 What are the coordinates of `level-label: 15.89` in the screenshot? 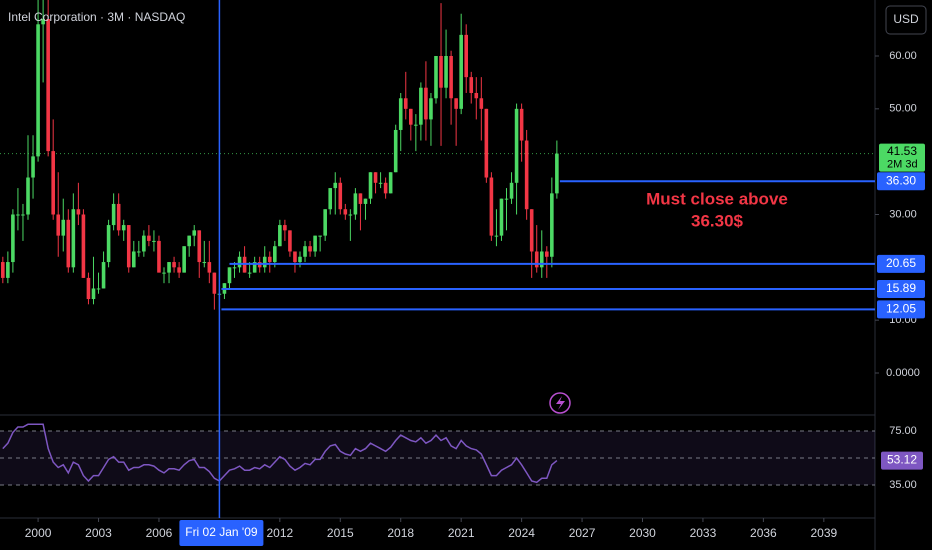 It's located at (901, 288).